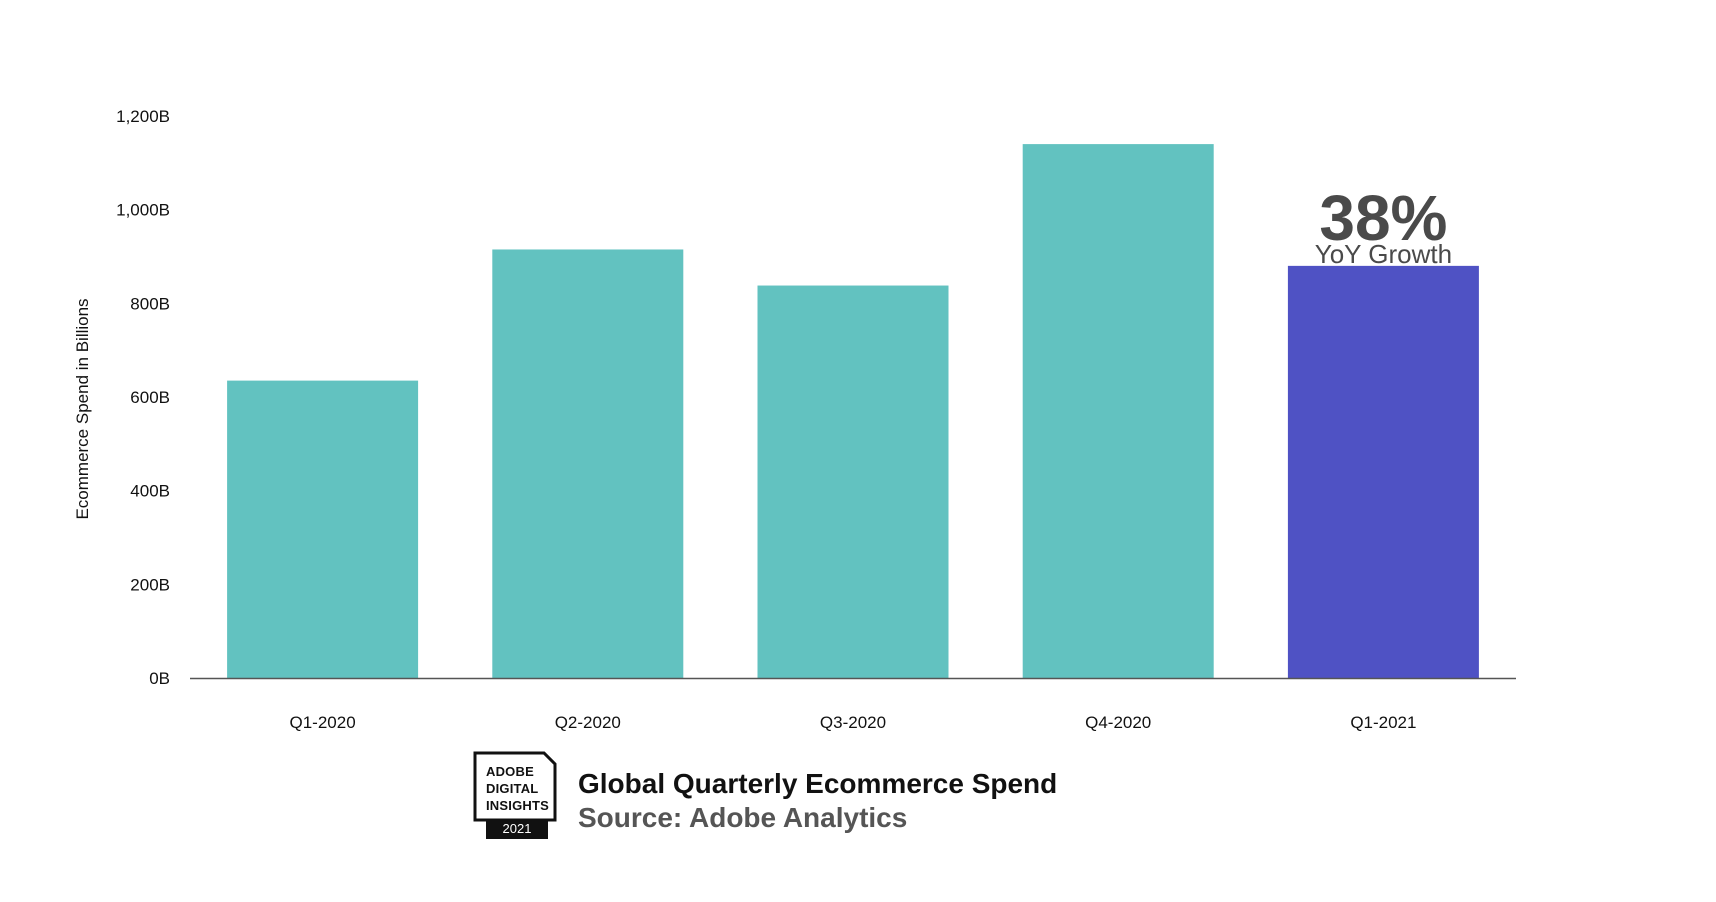 The image size is (1716, 902). What do you see at coordinates (323, 529) in the screenshot?
I see `bar-q1-2020` at bounding box center [323, 529].